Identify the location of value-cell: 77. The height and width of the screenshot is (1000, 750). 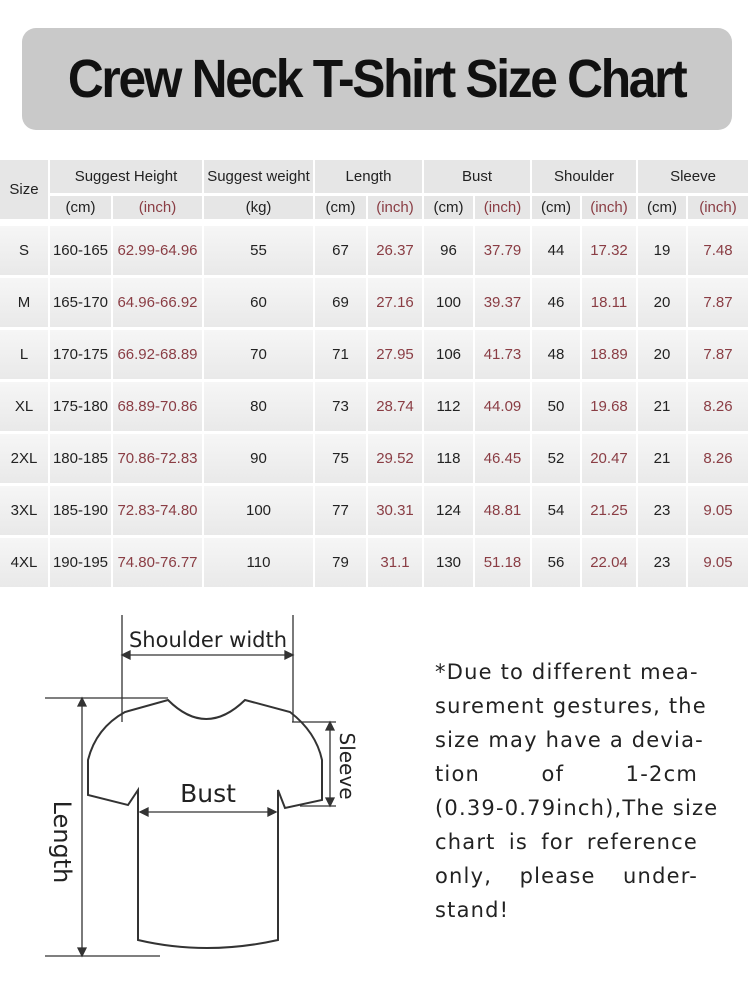
(341, 512).